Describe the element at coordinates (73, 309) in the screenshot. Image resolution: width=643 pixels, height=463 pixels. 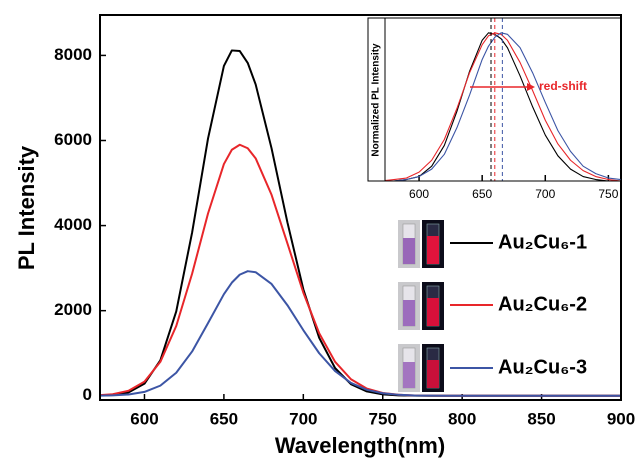
I see `y-tick-label: 2000` at that location.